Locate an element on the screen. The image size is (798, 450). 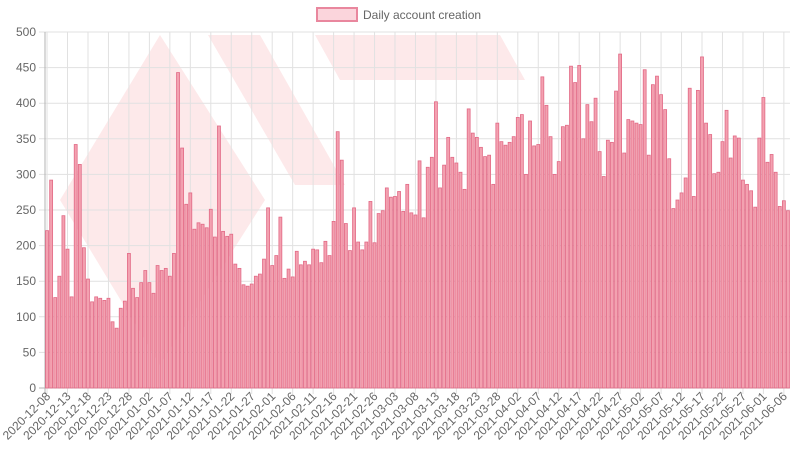
legend: Daily account creation is located at coordinates (398, 14).